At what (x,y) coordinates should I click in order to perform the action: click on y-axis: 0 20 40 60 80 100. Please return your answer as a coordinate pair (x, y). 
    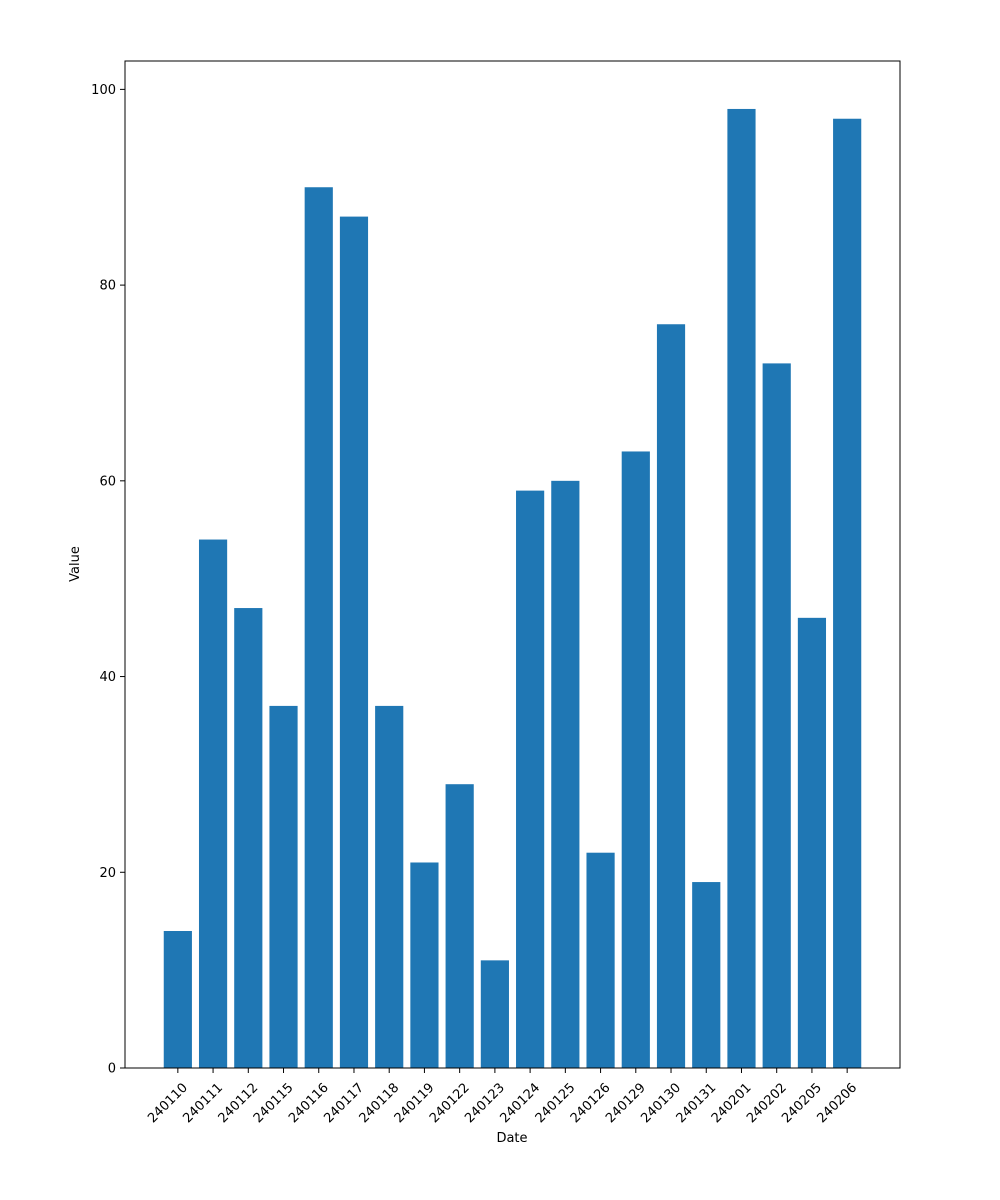
    Looking at the image, I should click on (108, 580).